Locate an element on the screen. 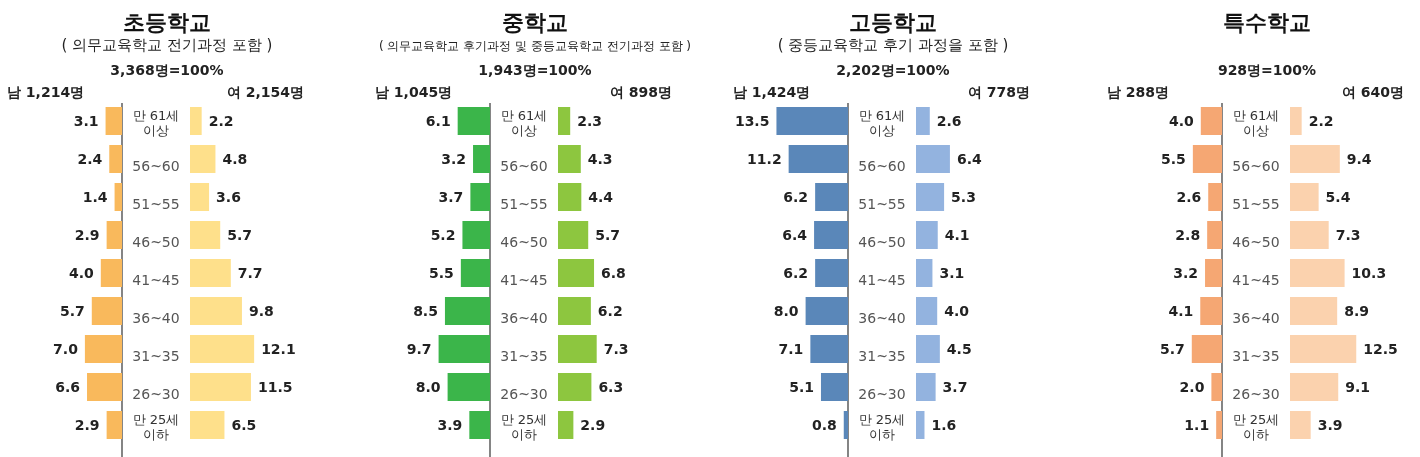  data-label: 3.7 is located at coordinates (451, 197).